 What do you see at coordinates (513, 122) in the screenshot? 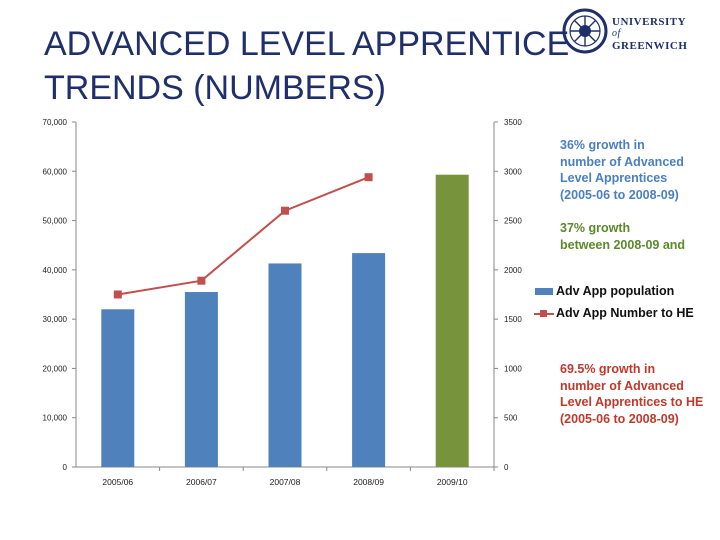
I see `y-right-tick-label: 3500` at bounding box center [513, 122].